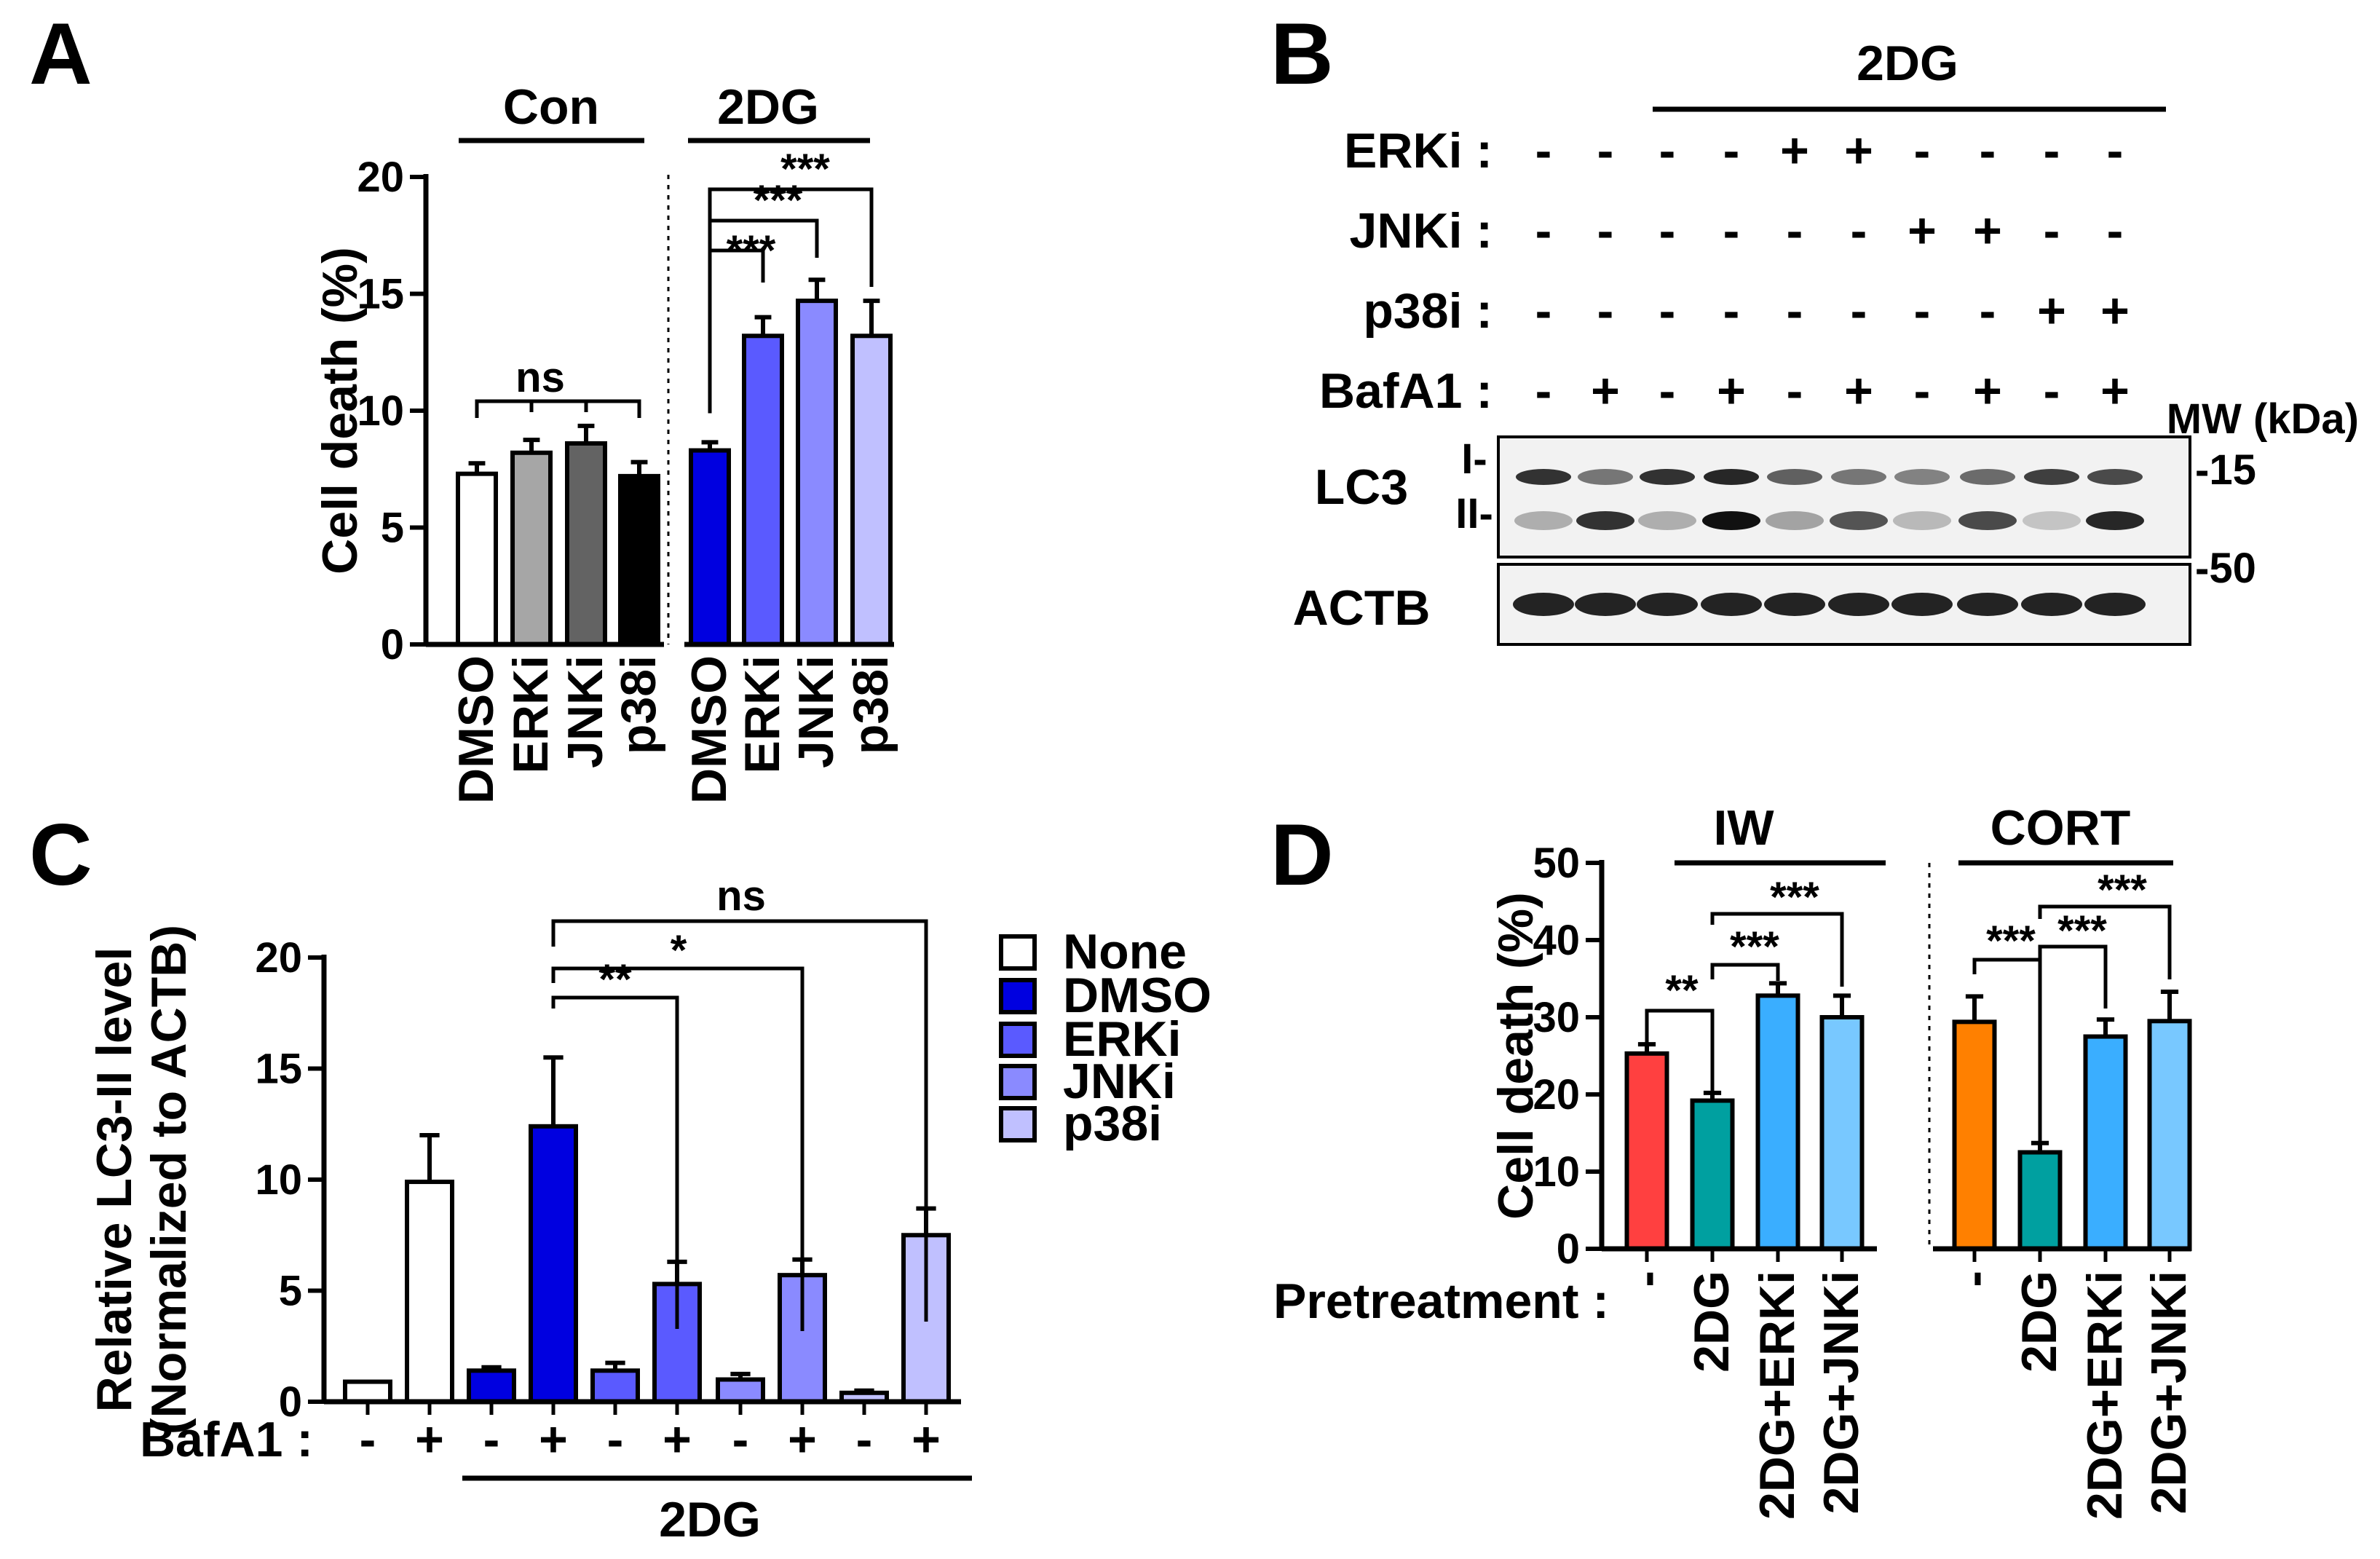  What do you see at coordinates (677, 1149) in the screenshot?
I see `panel-c-sig-bracket` at bounding box center [677, 1149].